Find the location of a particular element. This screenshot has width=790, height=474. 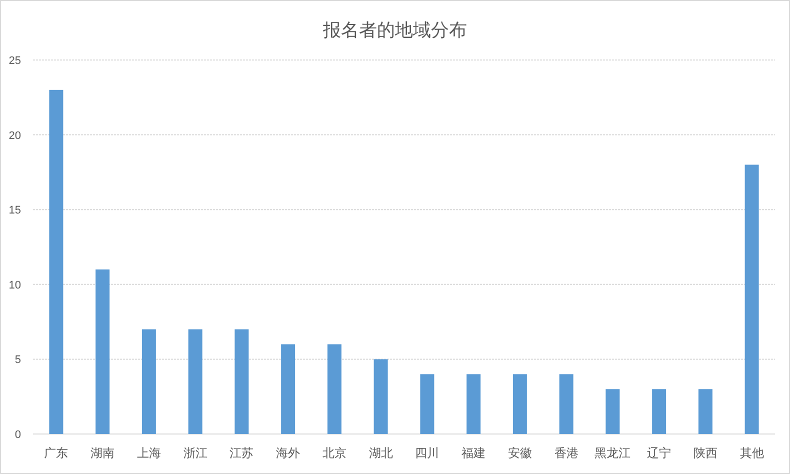

x-tick-label: 江苏 is located at coordinates (242, 453).